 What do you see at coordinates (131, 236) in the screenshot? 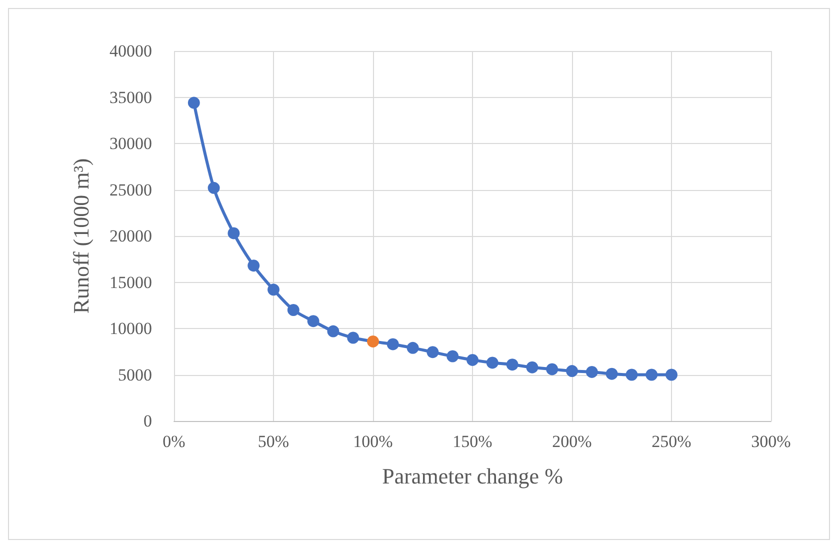
I see `y-tick-label: 20000` at bounding box center [131, 236].